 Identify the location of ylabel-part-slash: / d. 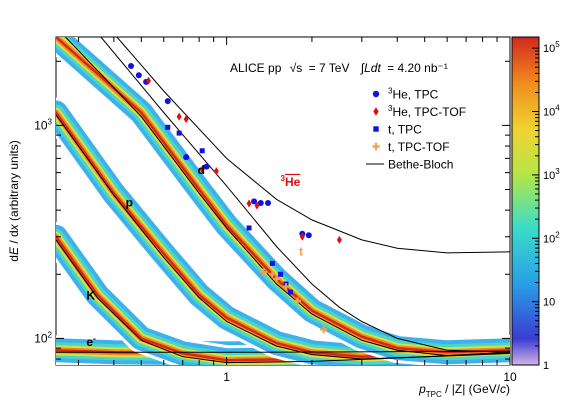
(14, 238).